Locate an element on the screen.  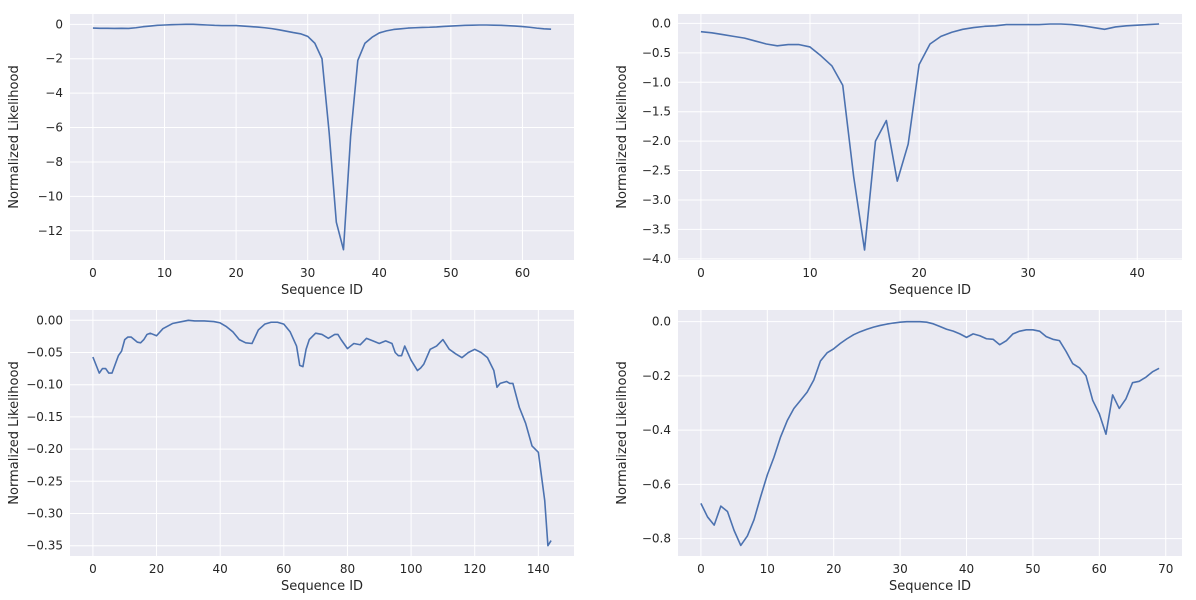
y-tick-label: −0.5 is located at coordinates (656, 53).